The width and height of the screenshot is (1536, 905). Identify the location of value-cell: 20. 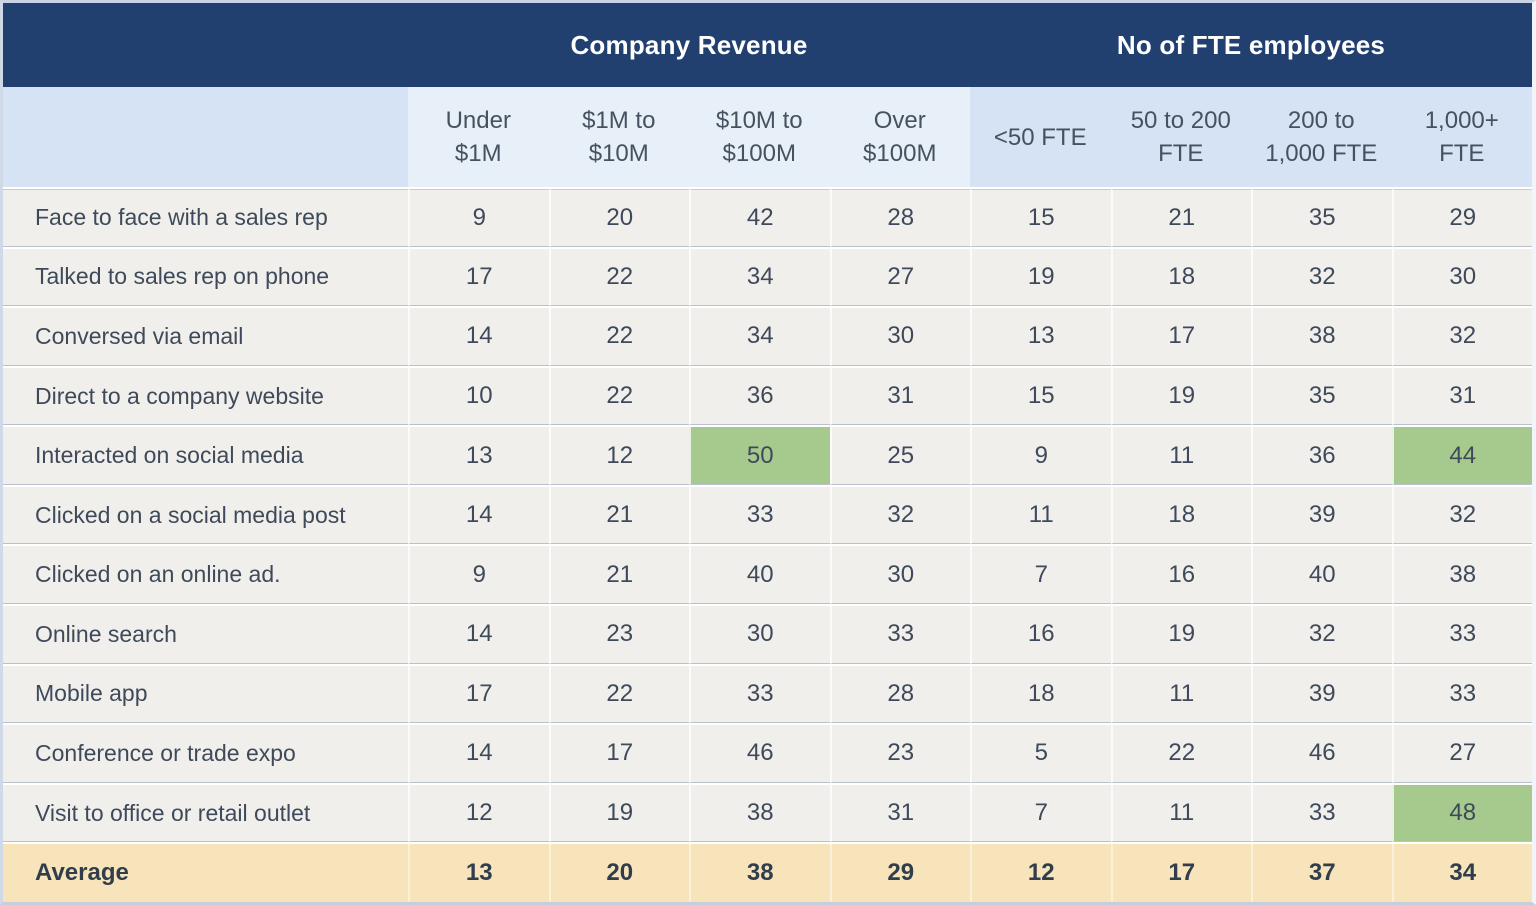
(618, 873).